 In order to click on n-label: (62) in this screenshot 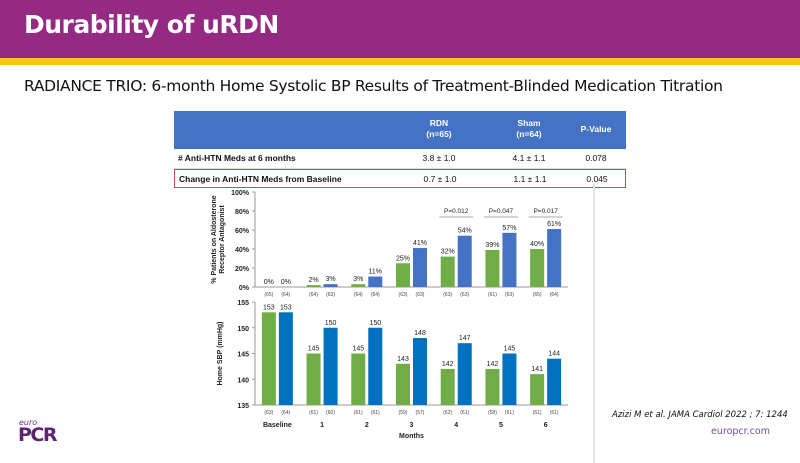, I will do `click(447, 413)`.